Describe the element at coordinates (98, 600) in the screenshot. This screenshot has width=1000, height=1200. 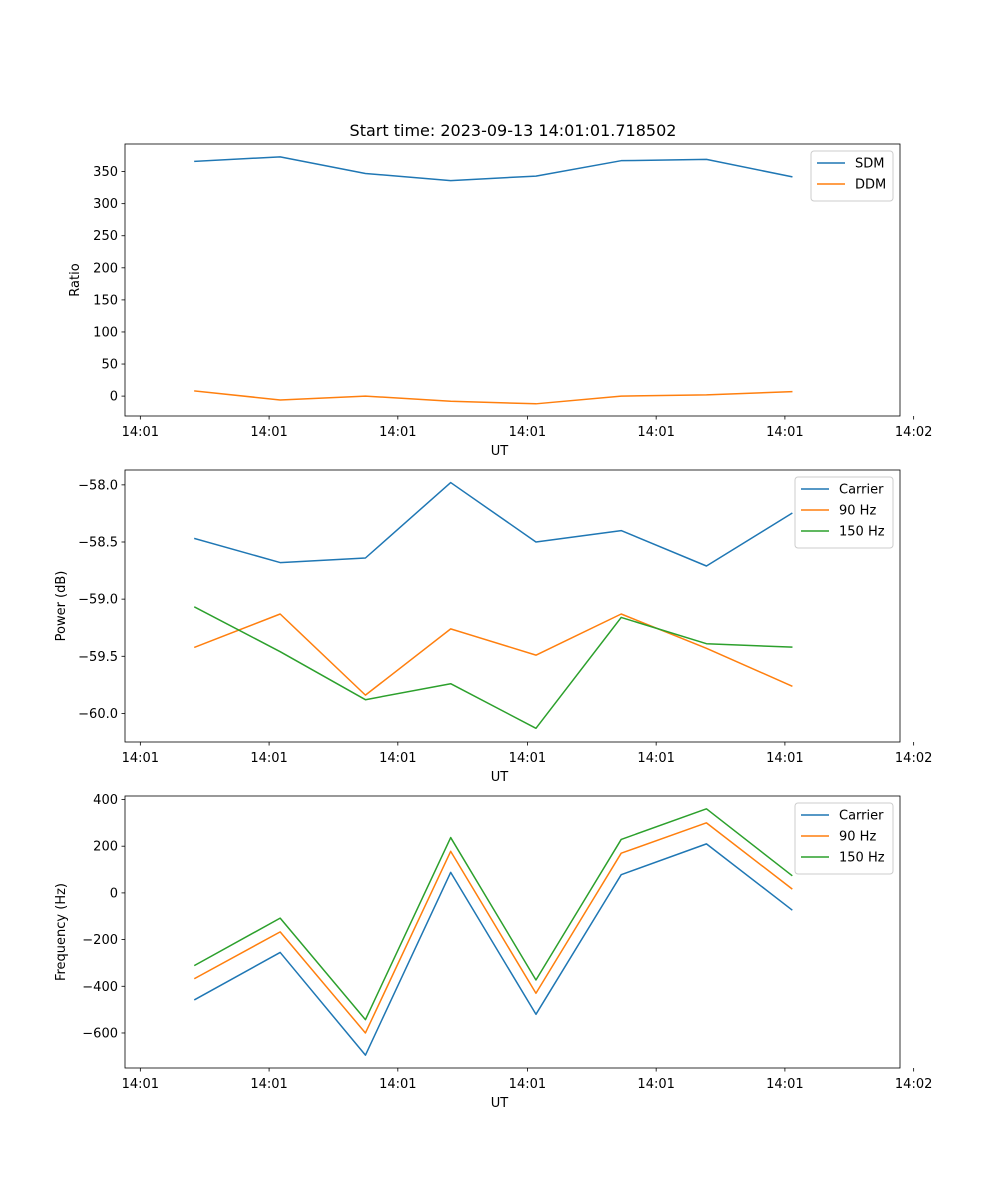
I see `y-tick-label: −59.0` at that location.